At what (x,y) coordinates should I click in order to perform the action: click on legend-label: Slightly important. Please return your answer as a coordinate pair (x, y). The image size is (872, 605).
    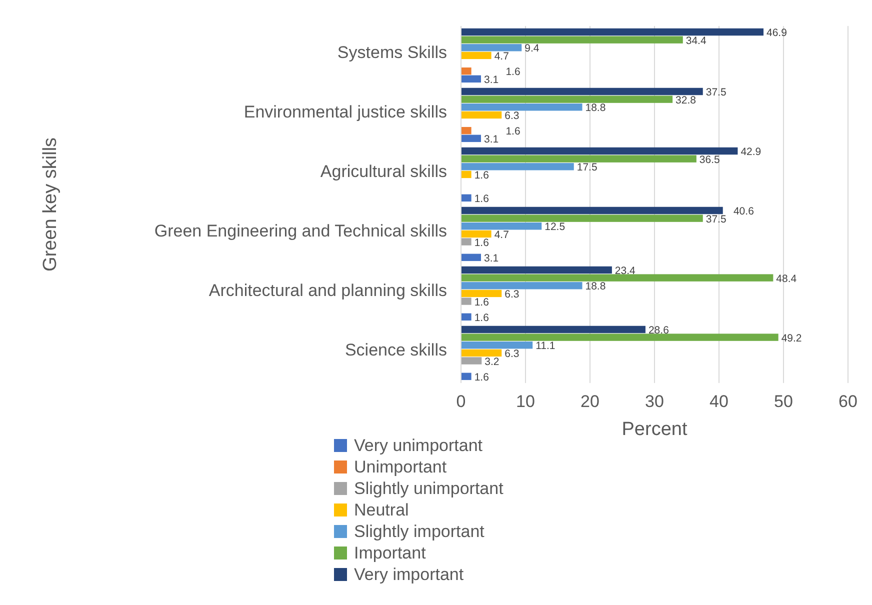
    Looking at the image, I should click on (419, 531).